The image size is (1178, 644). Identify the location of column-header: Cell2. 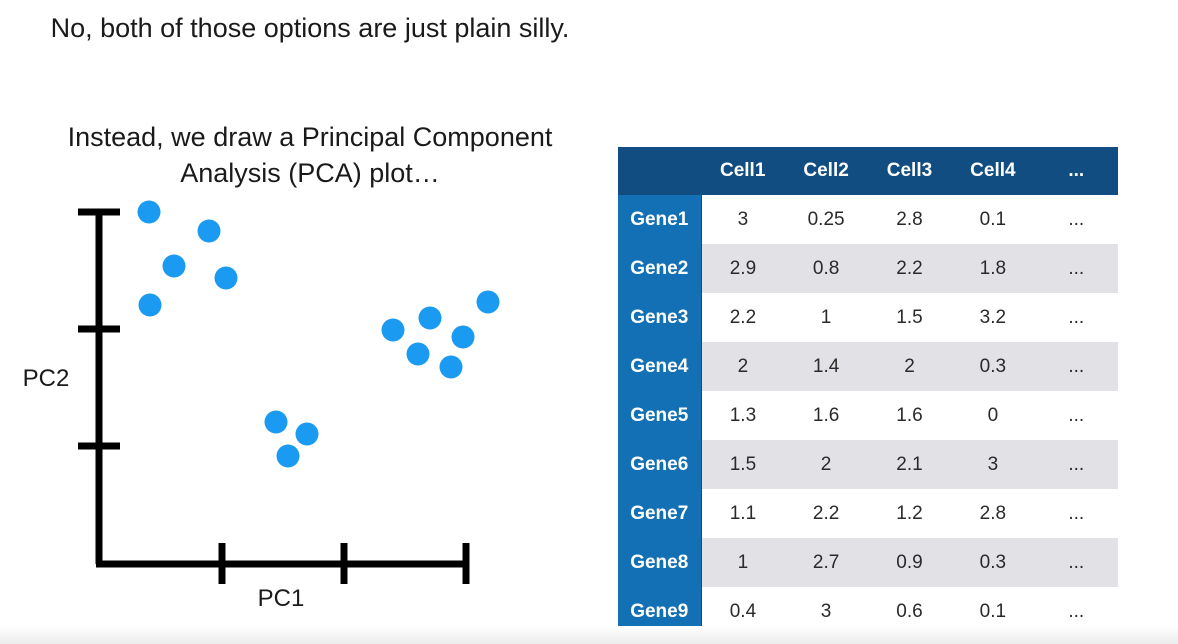
(826, 171).